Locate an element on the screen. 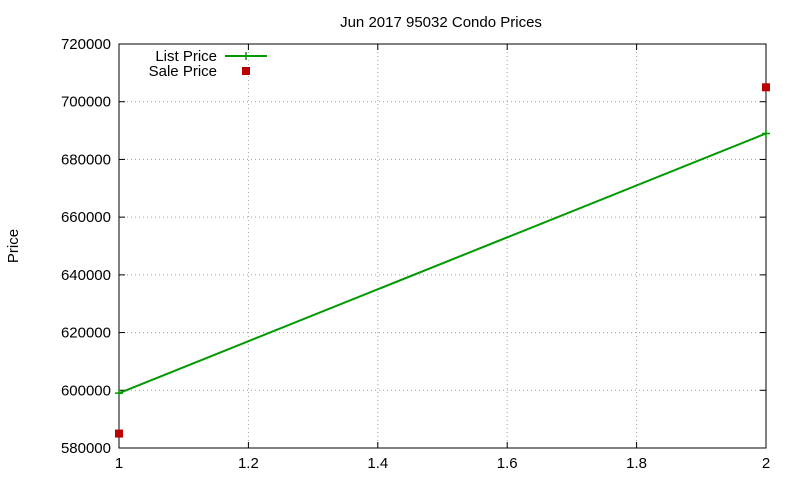 This screenshot has height=480, width=800. y-tick-label: 600000 is located at coordinates (86, 390).